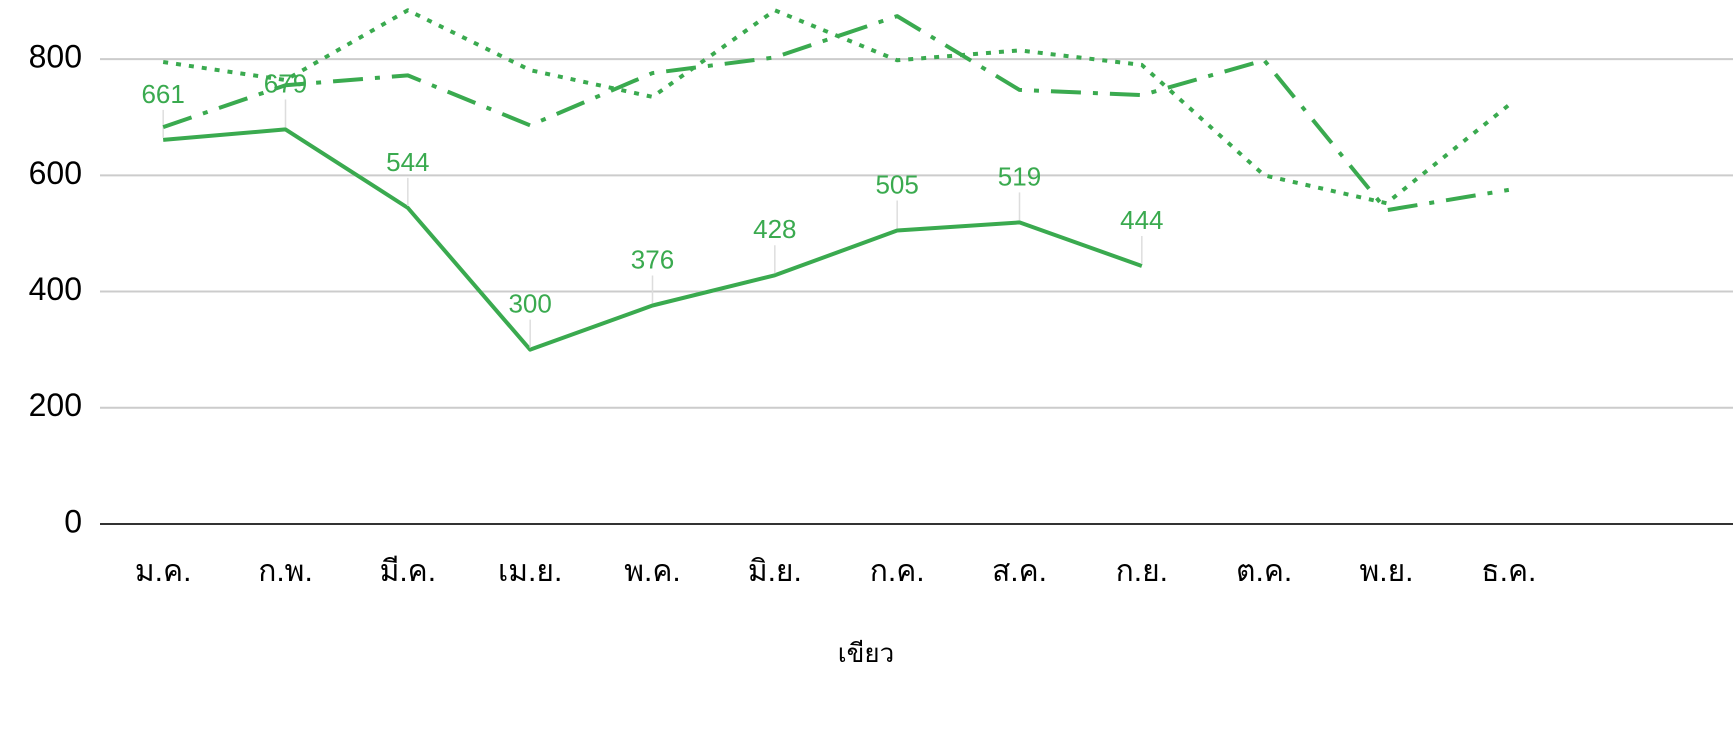 This screenshot has width=1733, height=737. Describe the element at coordinates (73, 521) in the screenshot. I see `y-tick-label: 0` at that location.